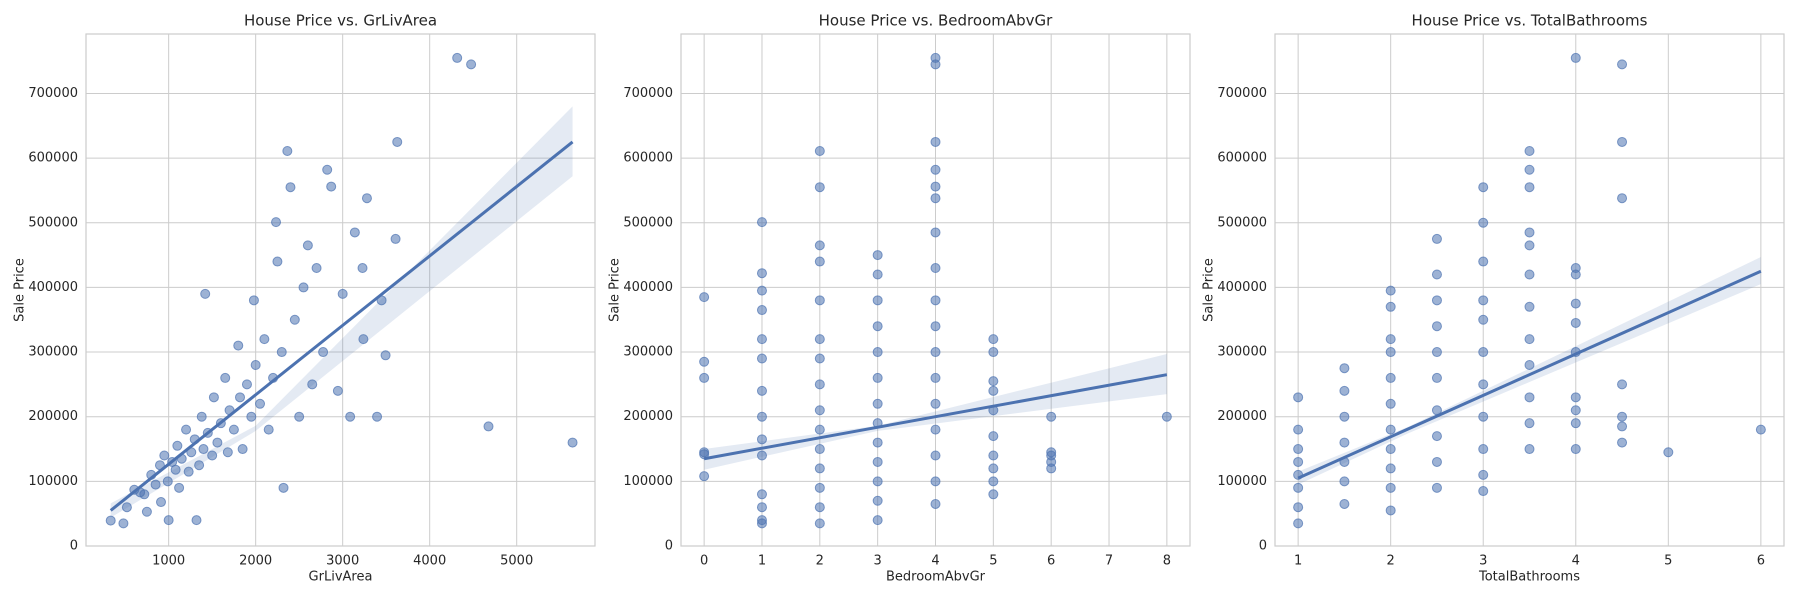 Image resolution: width=1800 pixels, height=600 pixels. Describe the element at coordinates (429, 561) in the screenshot. I see `x-tick-label: 4000` at that location.